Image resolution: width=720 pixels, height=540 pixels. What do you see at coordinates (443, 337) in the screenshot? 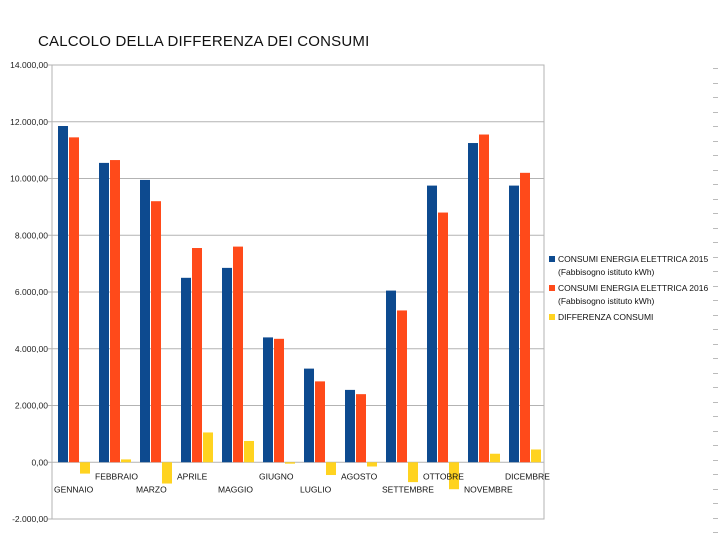
I see `bar-2-ottobre` at bounding box center [443, 337].